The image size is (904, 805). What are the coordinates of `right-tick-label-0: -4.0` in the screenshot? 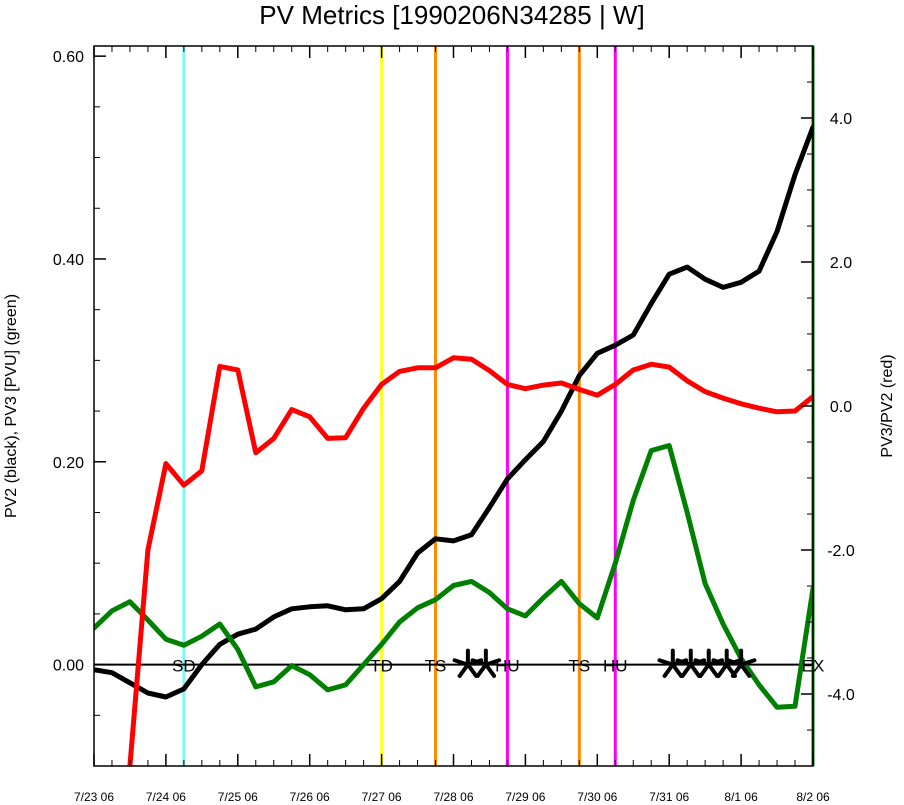 It's located at (841, 695).